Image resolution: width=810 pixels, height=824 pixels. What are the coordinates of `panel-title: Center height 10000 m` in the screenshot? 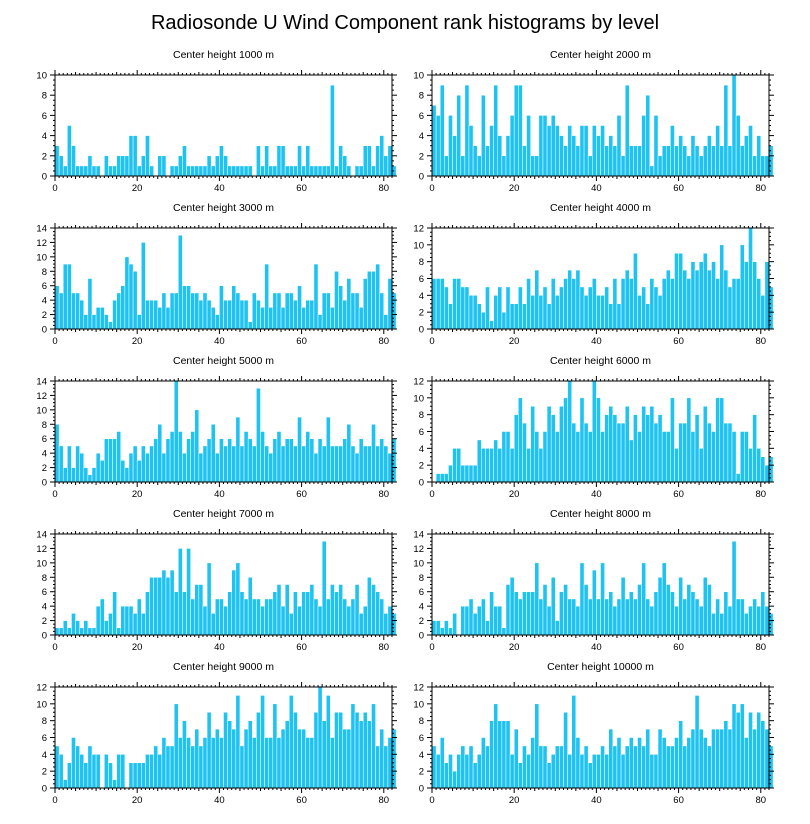 It's located at (600, 667).